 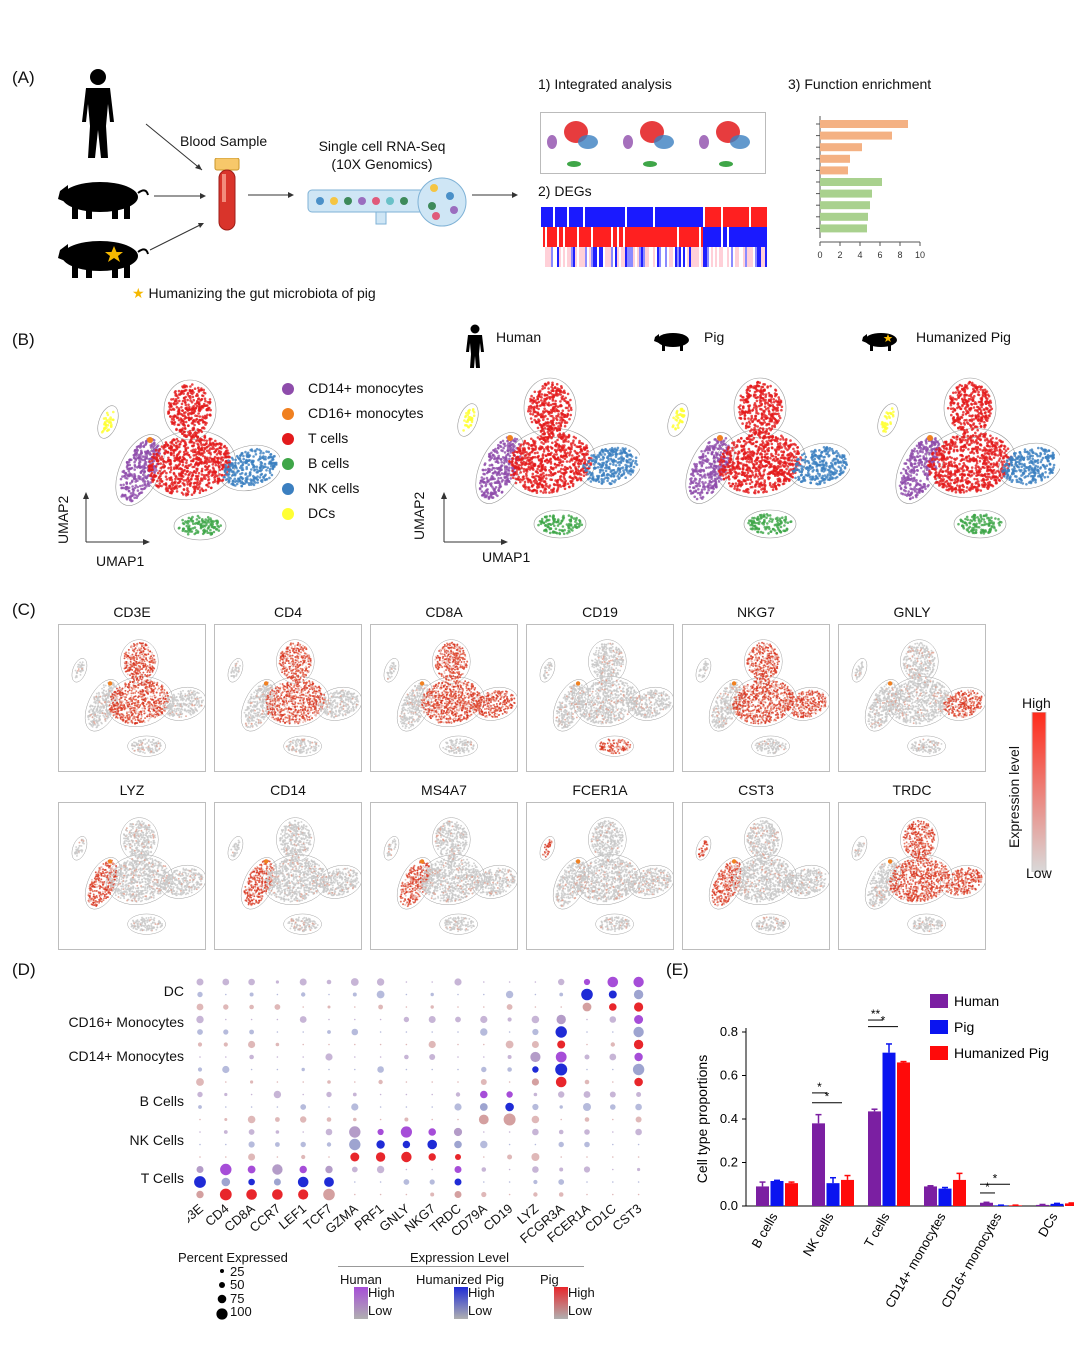 What do you see at coordinates (756, 790) in the screenshot?
I see `gene-label: CST3` at bounding box center [756, 790].